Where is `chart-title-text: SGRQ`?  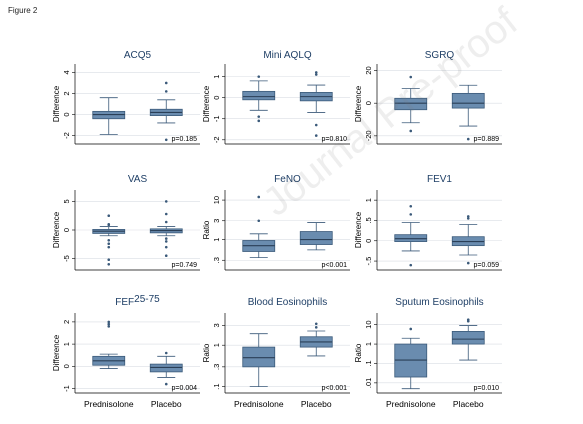 chart-title-text: SGRQ is located at coordinates (440, 55).